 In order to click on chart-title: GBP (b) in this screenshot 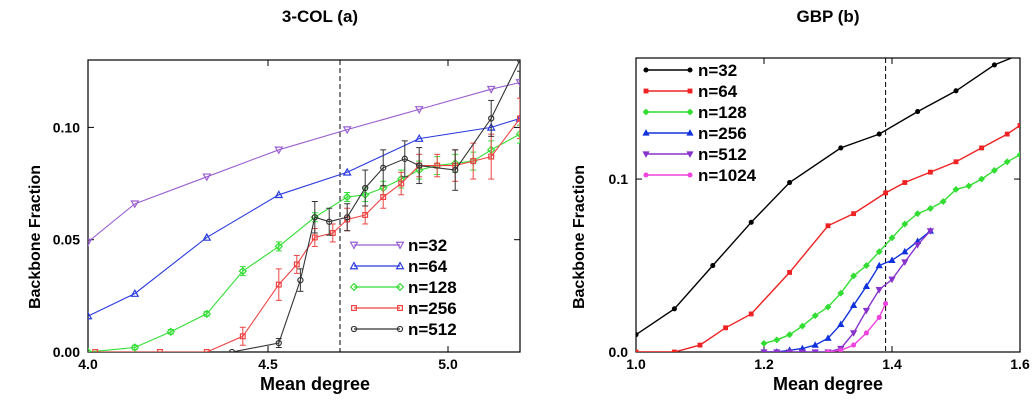, I will do `click(828, 16)`.